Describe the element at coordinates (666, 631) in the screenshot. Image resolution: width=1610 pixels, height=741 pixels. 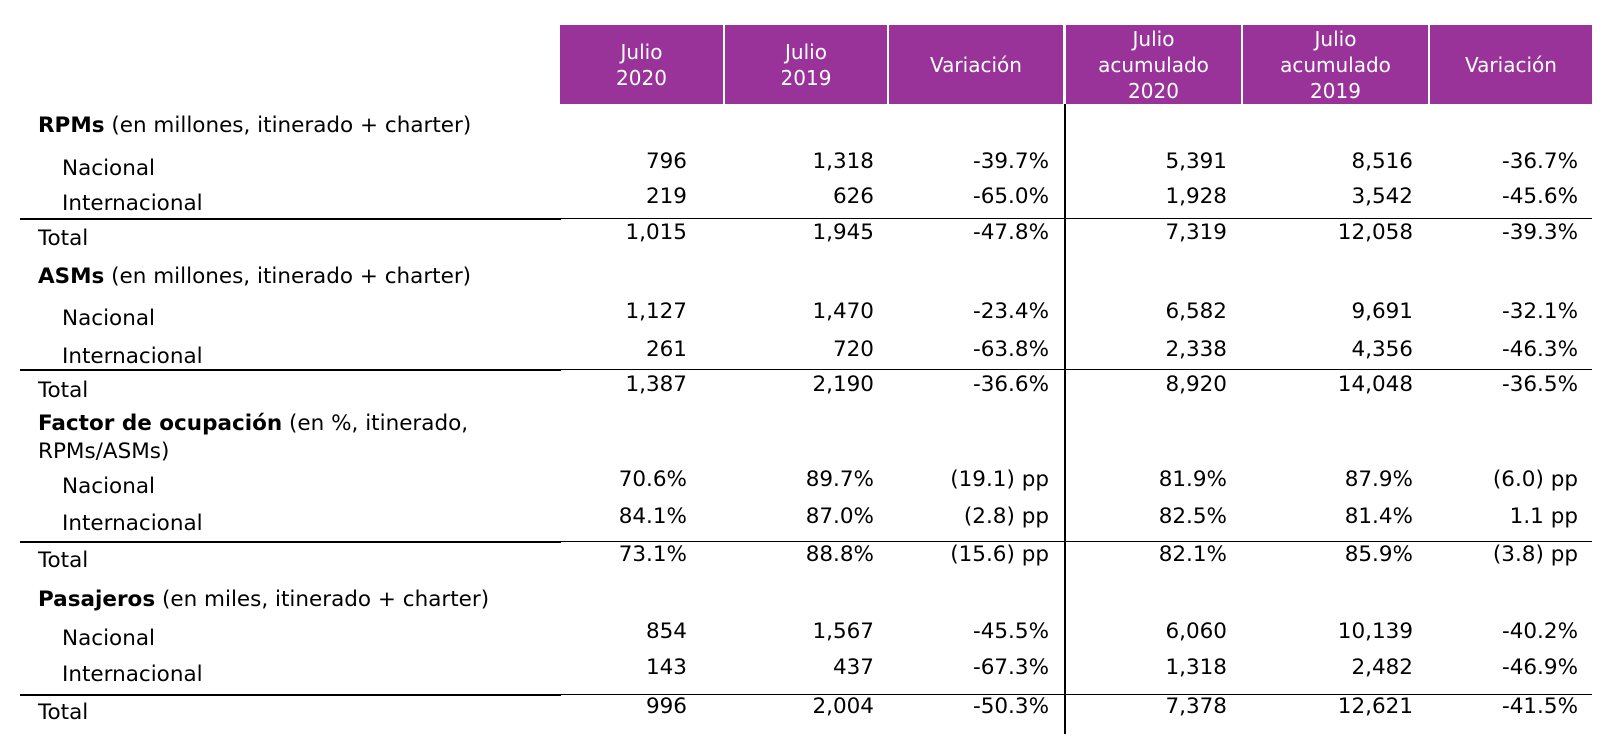
I see `row-value-1: 854` at that location.